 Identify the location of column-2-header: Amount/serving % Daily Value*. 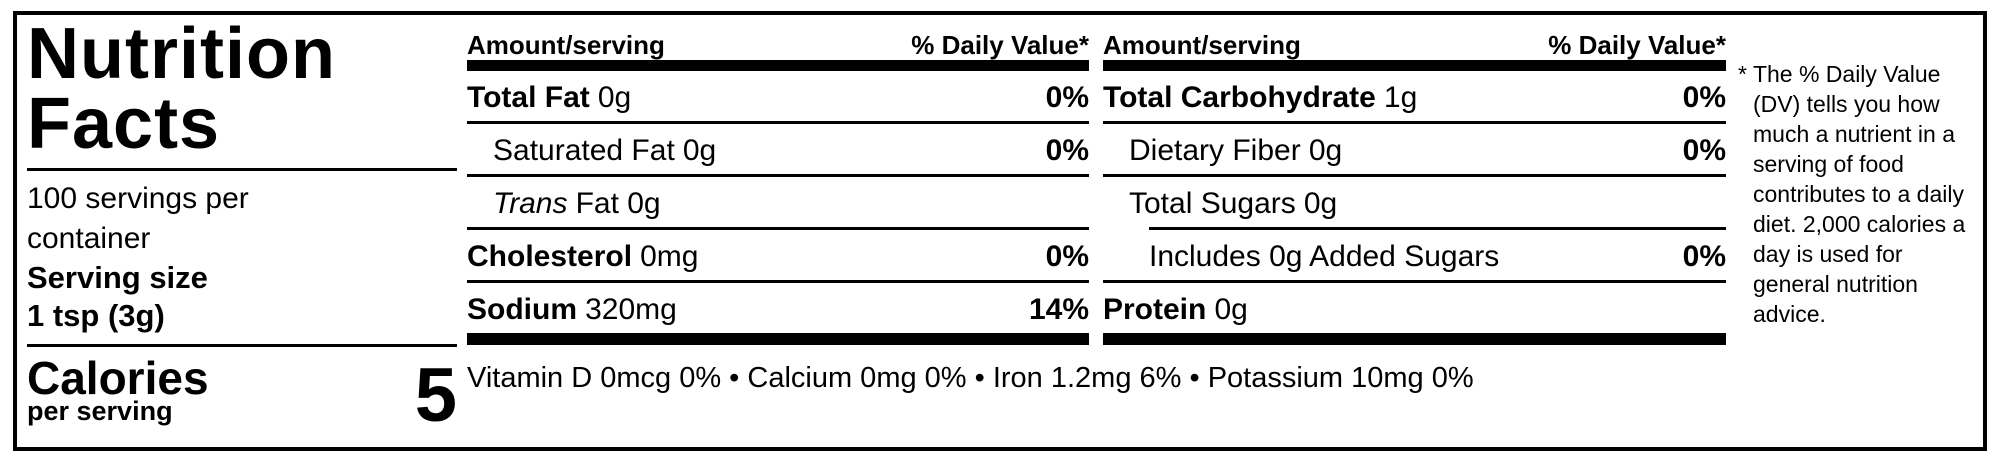
(1414, 37).